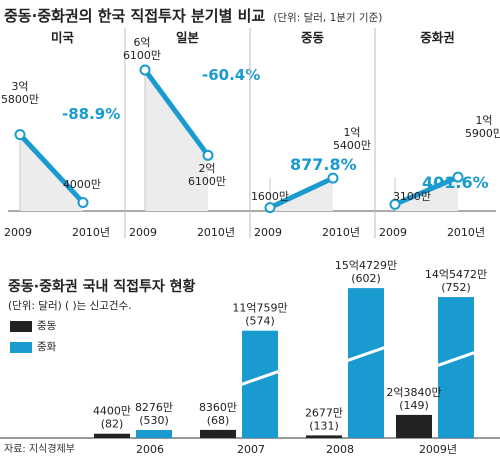 Image resolution: width=500 pixels, height=457 pixels. I want to click on value-label-middle-east: 2억3840만 (149), so click(413, 399).